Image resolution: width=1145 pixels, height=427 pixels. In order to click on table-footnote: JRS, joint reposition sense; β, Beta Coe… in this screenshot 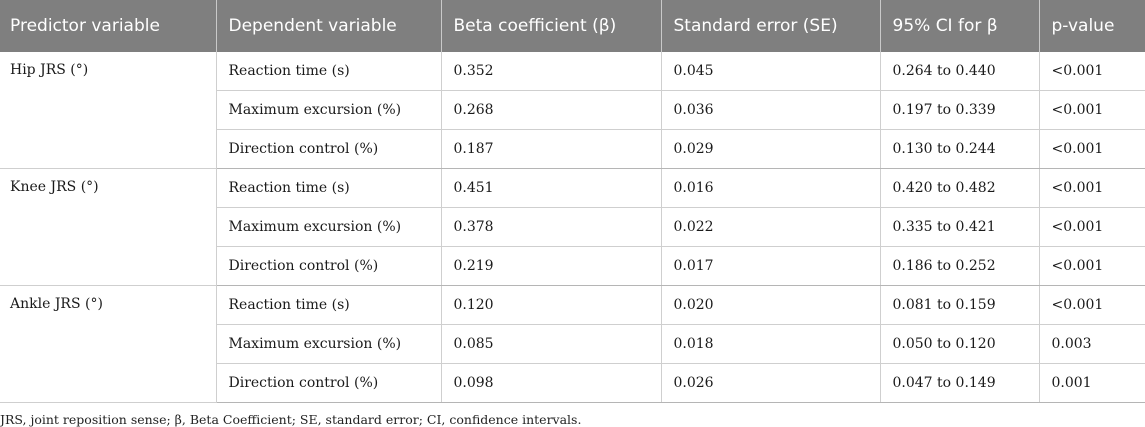, I will do `click(291, 419)`.